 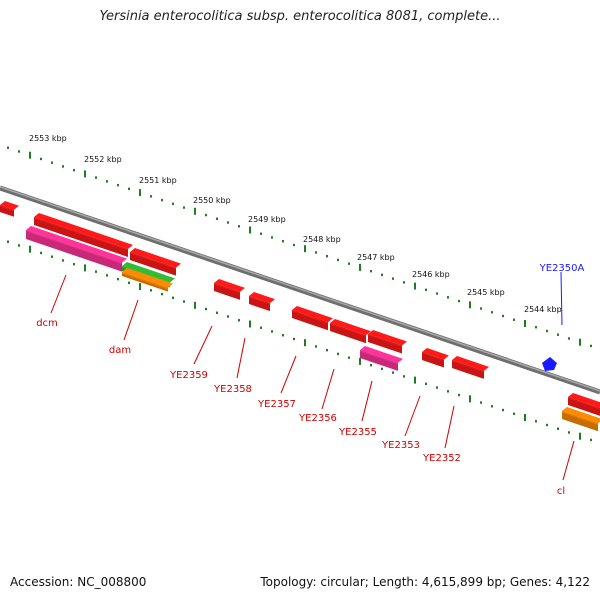 What do you see at coordinates (103, 159) in the screenshot?
I see `scale-label: 2552 kbp` at bounding box center [103, 159].